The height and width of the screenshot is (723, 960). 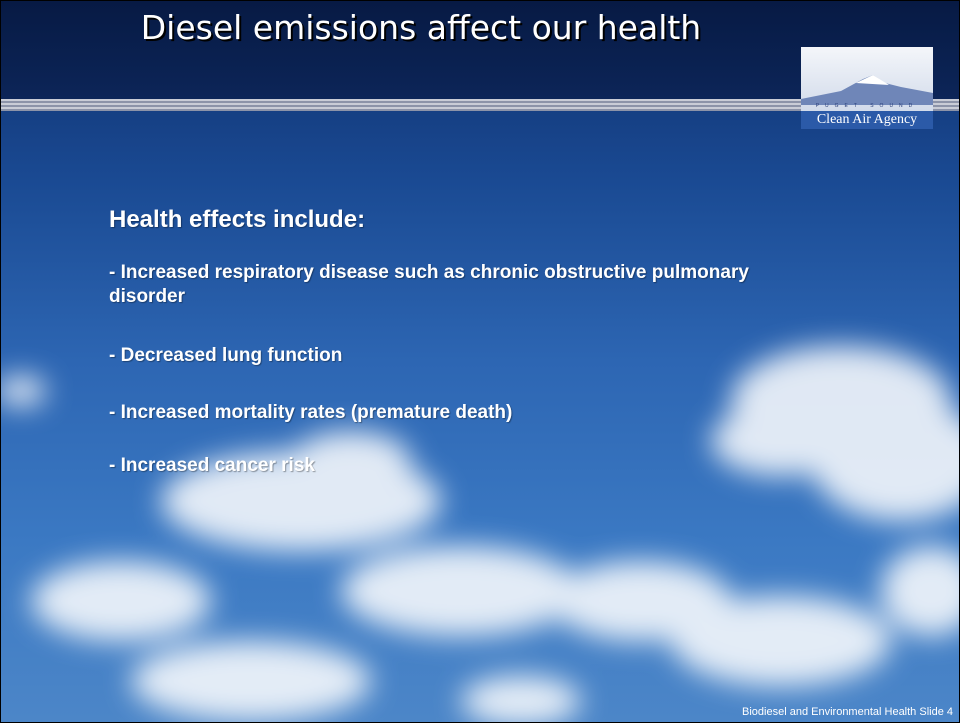 What do you see at coordinates (867, 106) in the screenshot?
I see `logo-subtitle: PUGET SOUND` at bounding box center [867, 106].